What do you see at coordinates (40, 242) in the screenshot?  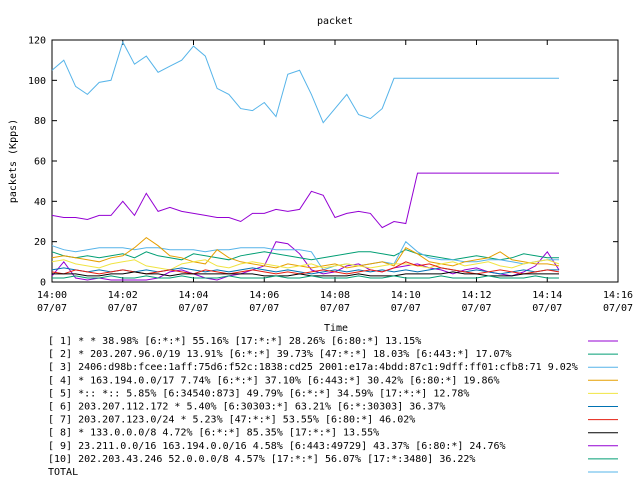 I see `y-tick-label: 20` at bounding box center [40, 242].